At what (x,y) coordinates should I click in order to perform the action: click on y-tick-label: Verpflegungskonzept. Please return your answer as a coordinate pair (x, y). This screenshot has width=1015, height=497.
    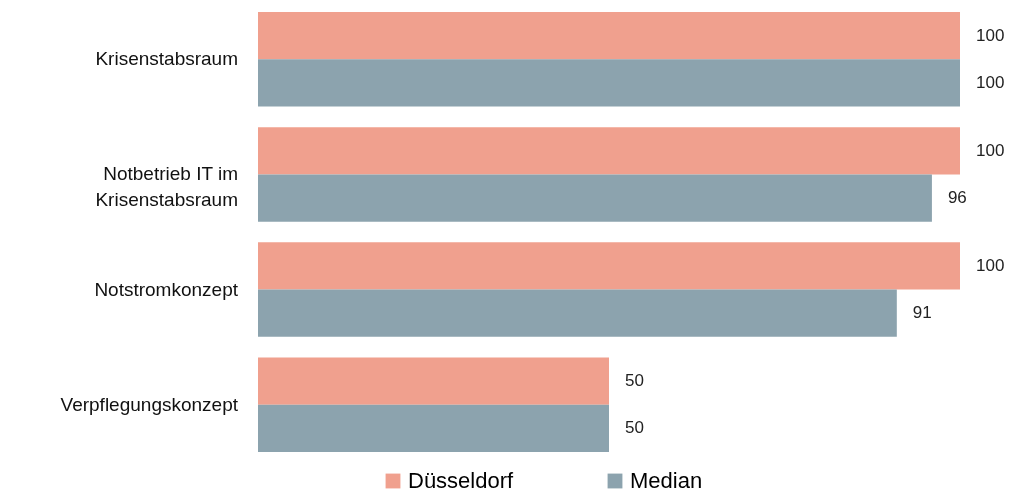
    Looking at the image, I should click on (149, 404).